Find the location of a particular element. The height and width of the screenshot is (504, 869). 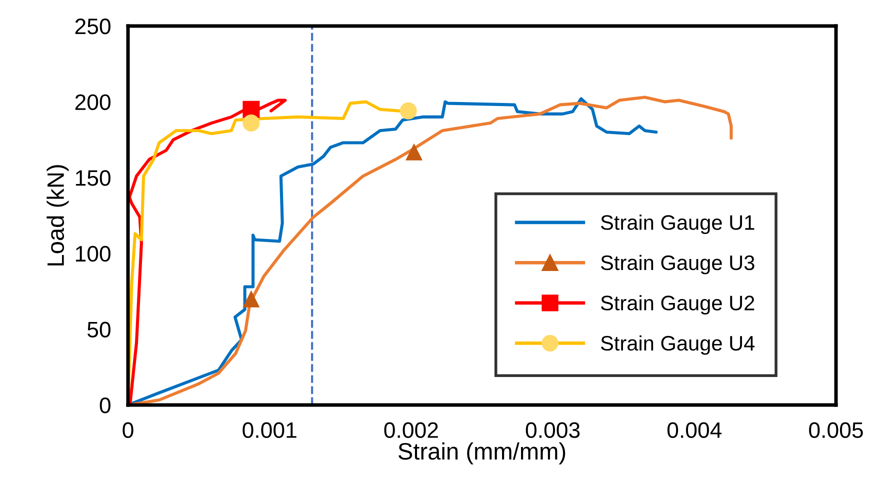

y-tick-label: 50 is located at coordinates (99, 330).